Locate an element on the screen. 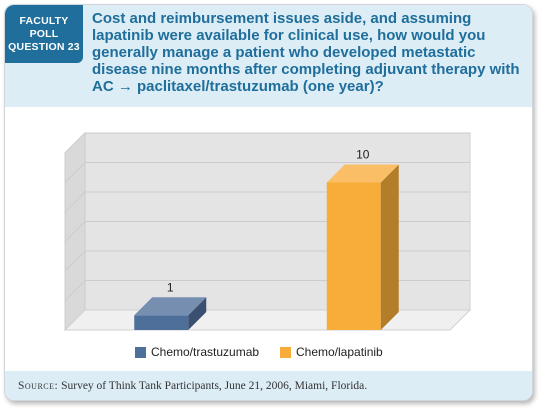 This screenshot has height=408, width=540. poll-badge: FACULTY POLL QUESTION 23 is located at coordinates (44, 34).